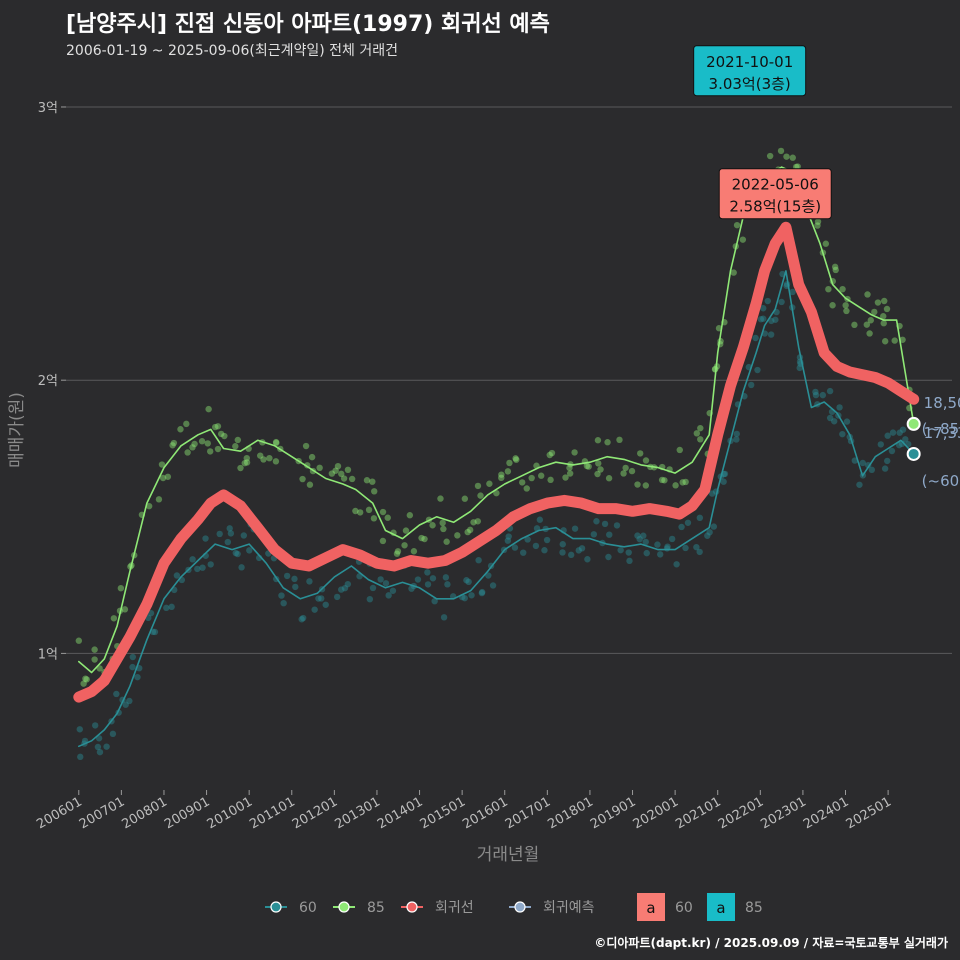 This screenshot has width=960, height=960. I want to click on legend: 60 85 회귀선 회귀예측 a 60 a 85, so click(514, 907).